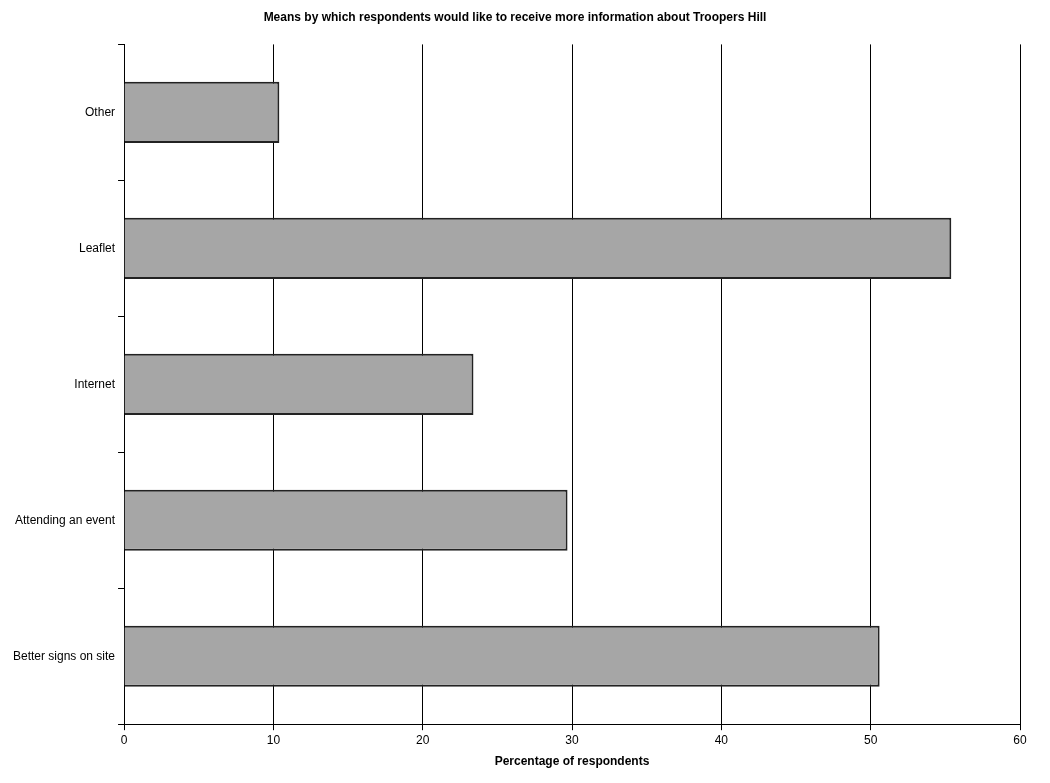 The width and height of the screenshot is (1050, 783). Describe the element at coordinates (572, 739) in the screenshot. I see `x-tick-label: 30` at that location.